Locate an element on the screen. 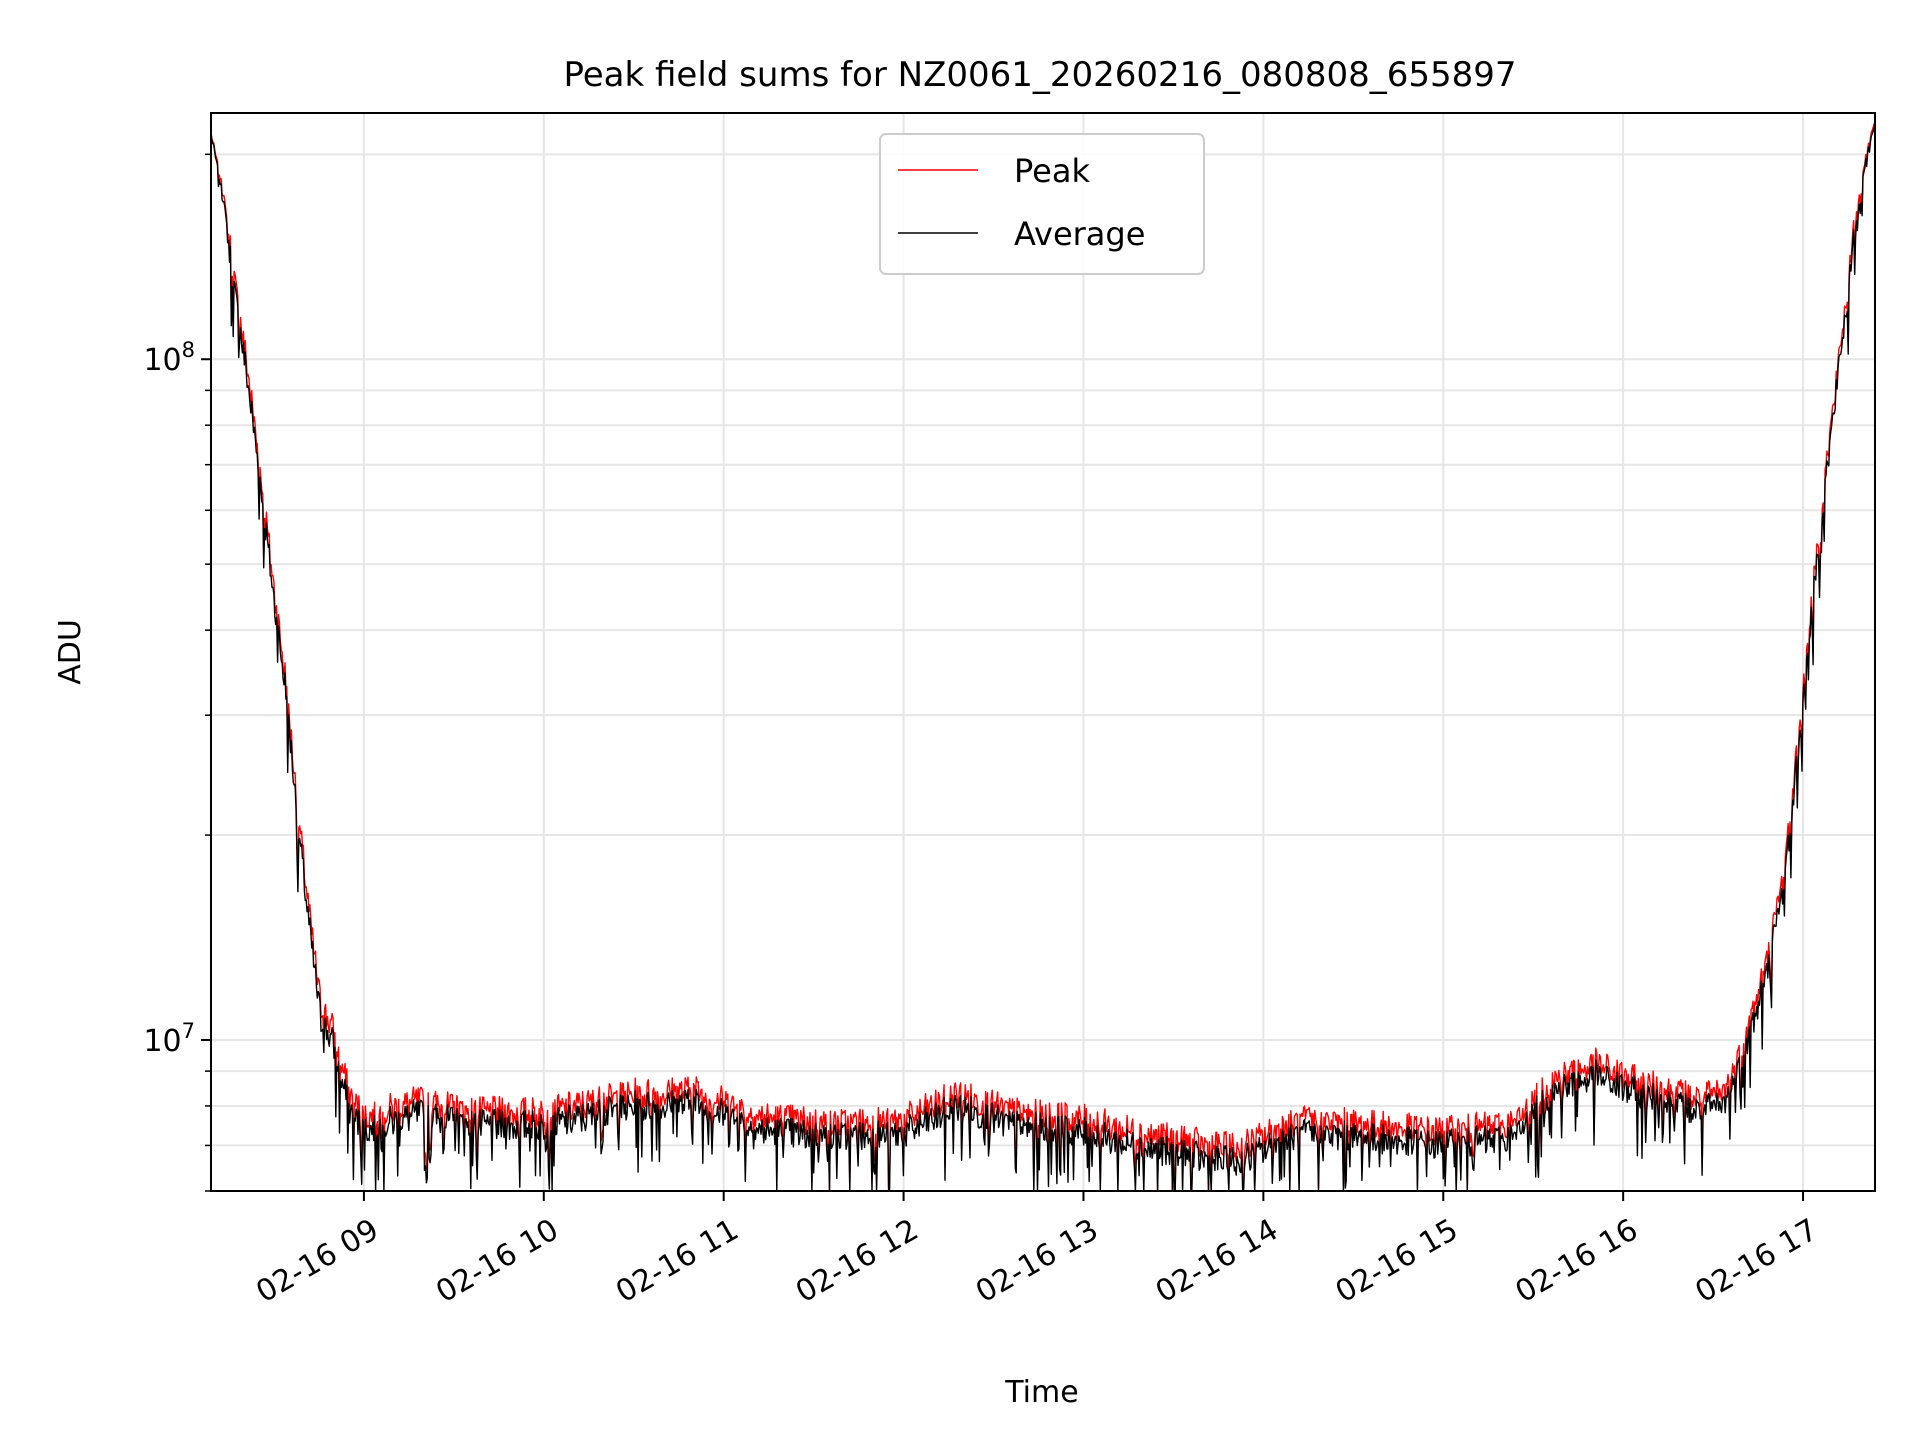 The image size is (1920, 1440). y-tick-label: 10⁸ is located at coordinates (169, 358).